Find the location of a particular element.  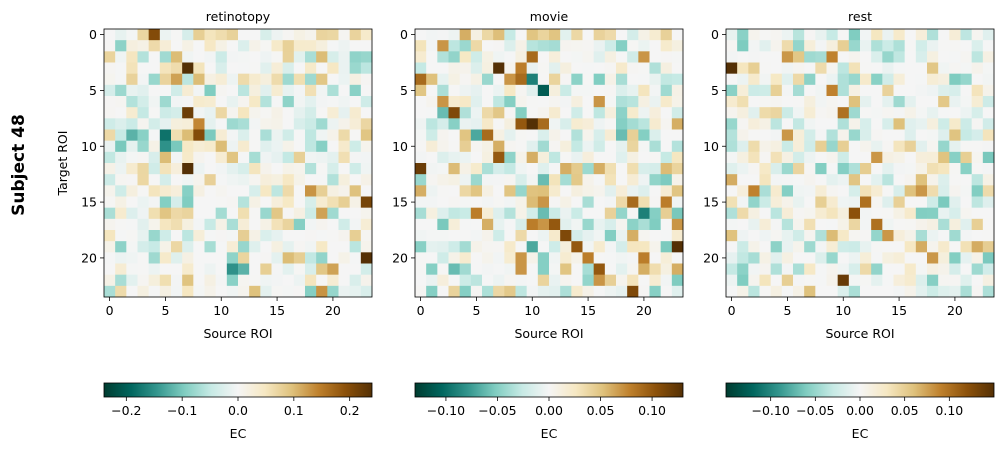

colorbar-tick-label: −0.05 is located at coordinates (815, 410).